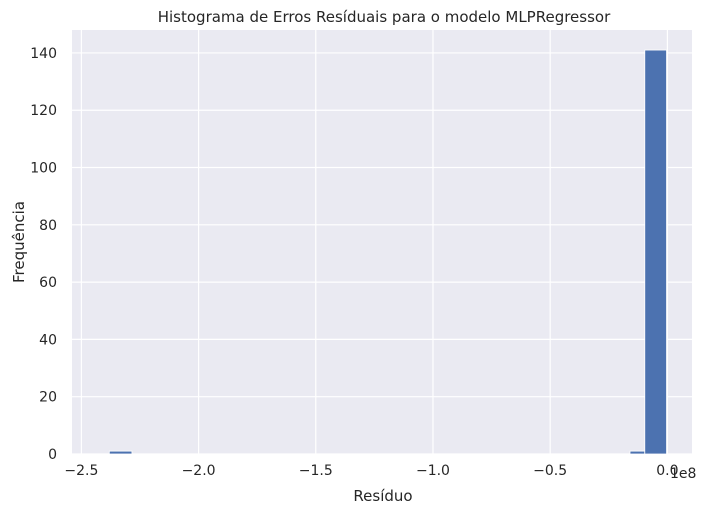  I want to click on y-tick-label: 40, so click(48, 340).